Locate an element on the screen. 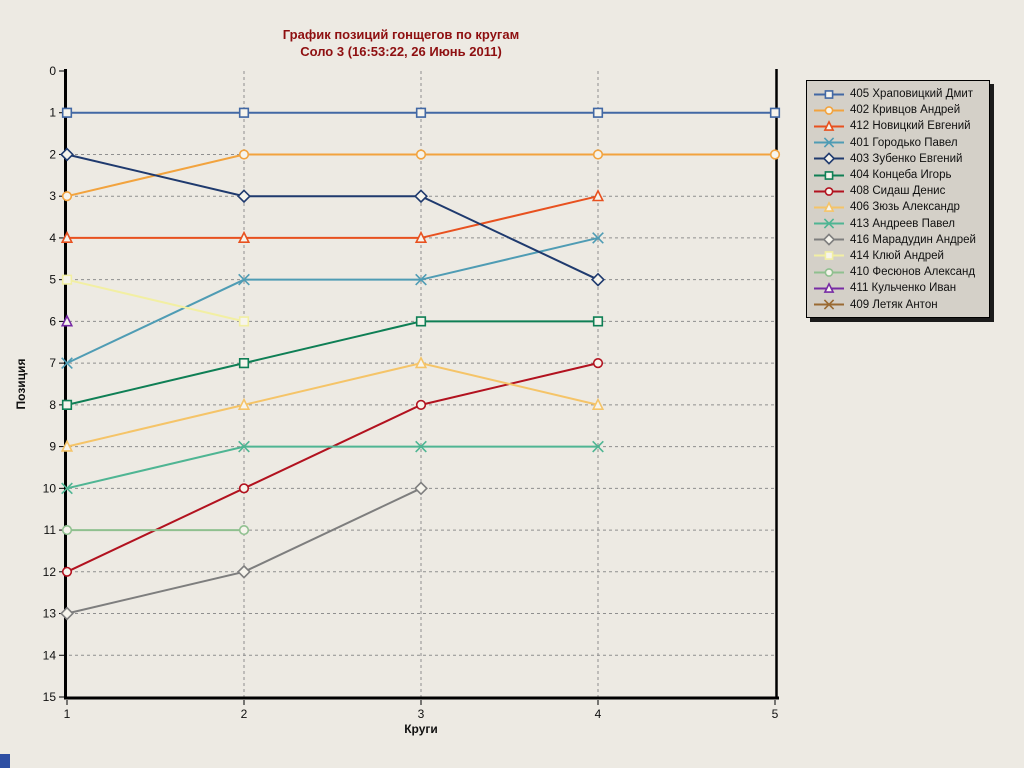 This screenshot has height=768, width=1024. legend-item: 402 Кривцов Андрей is located at coordinates (899, 110).